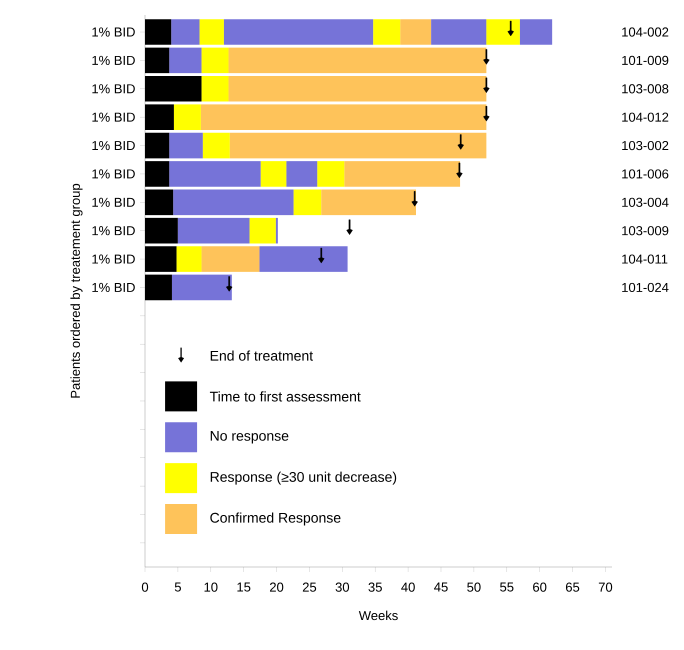 The height and width of the screenshot is (650, 684). Describe the element at coordinates (285, 396) in the screenshot. I see `legend-label: Time to first assessment` at that location.